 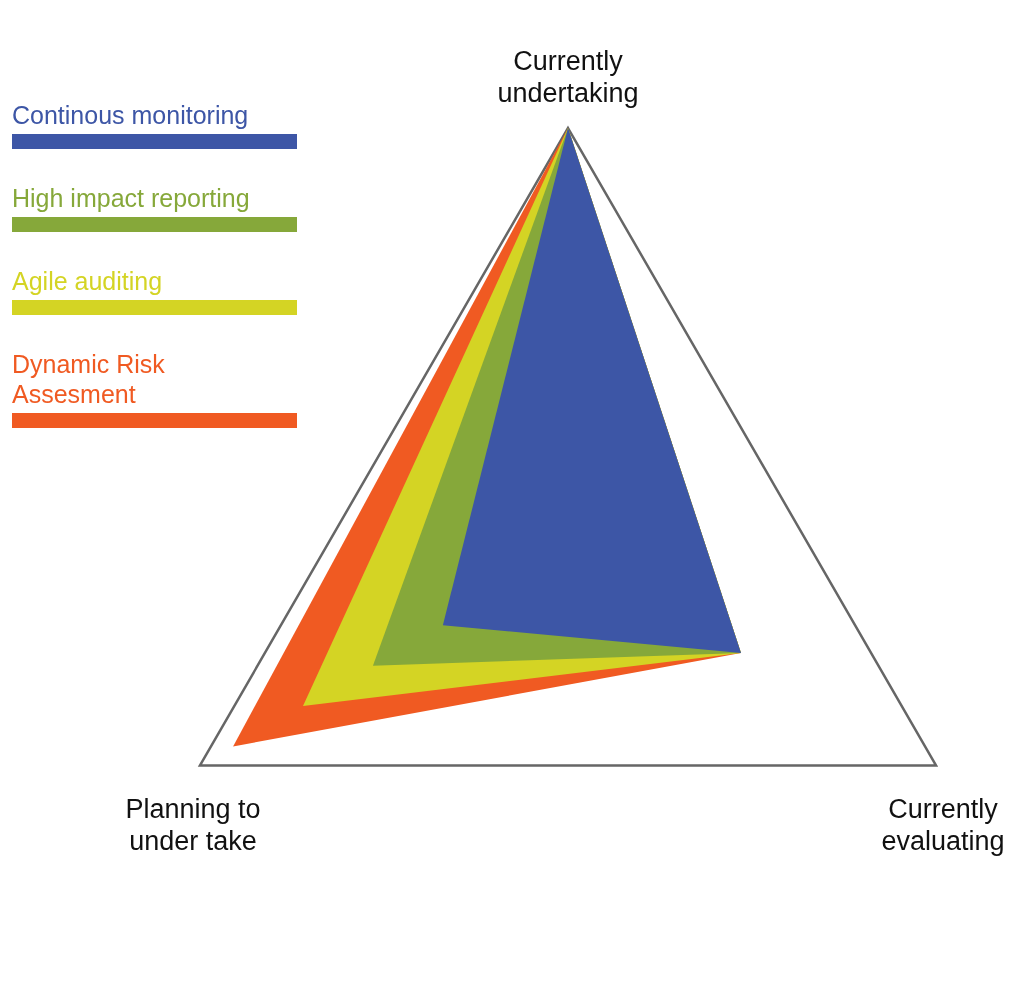 I want to click on text: Agile auditing, so click(x=88, y=281).